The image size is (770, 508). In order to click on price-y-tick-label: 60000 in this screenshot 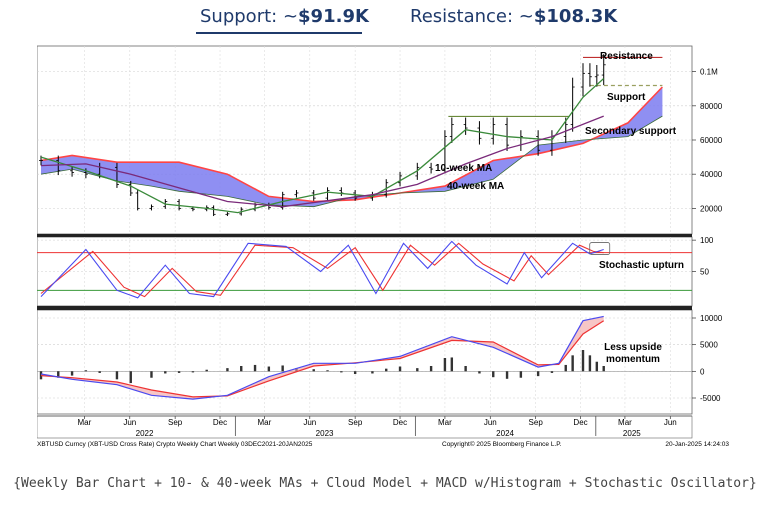, I will do `click(711, 140)`.